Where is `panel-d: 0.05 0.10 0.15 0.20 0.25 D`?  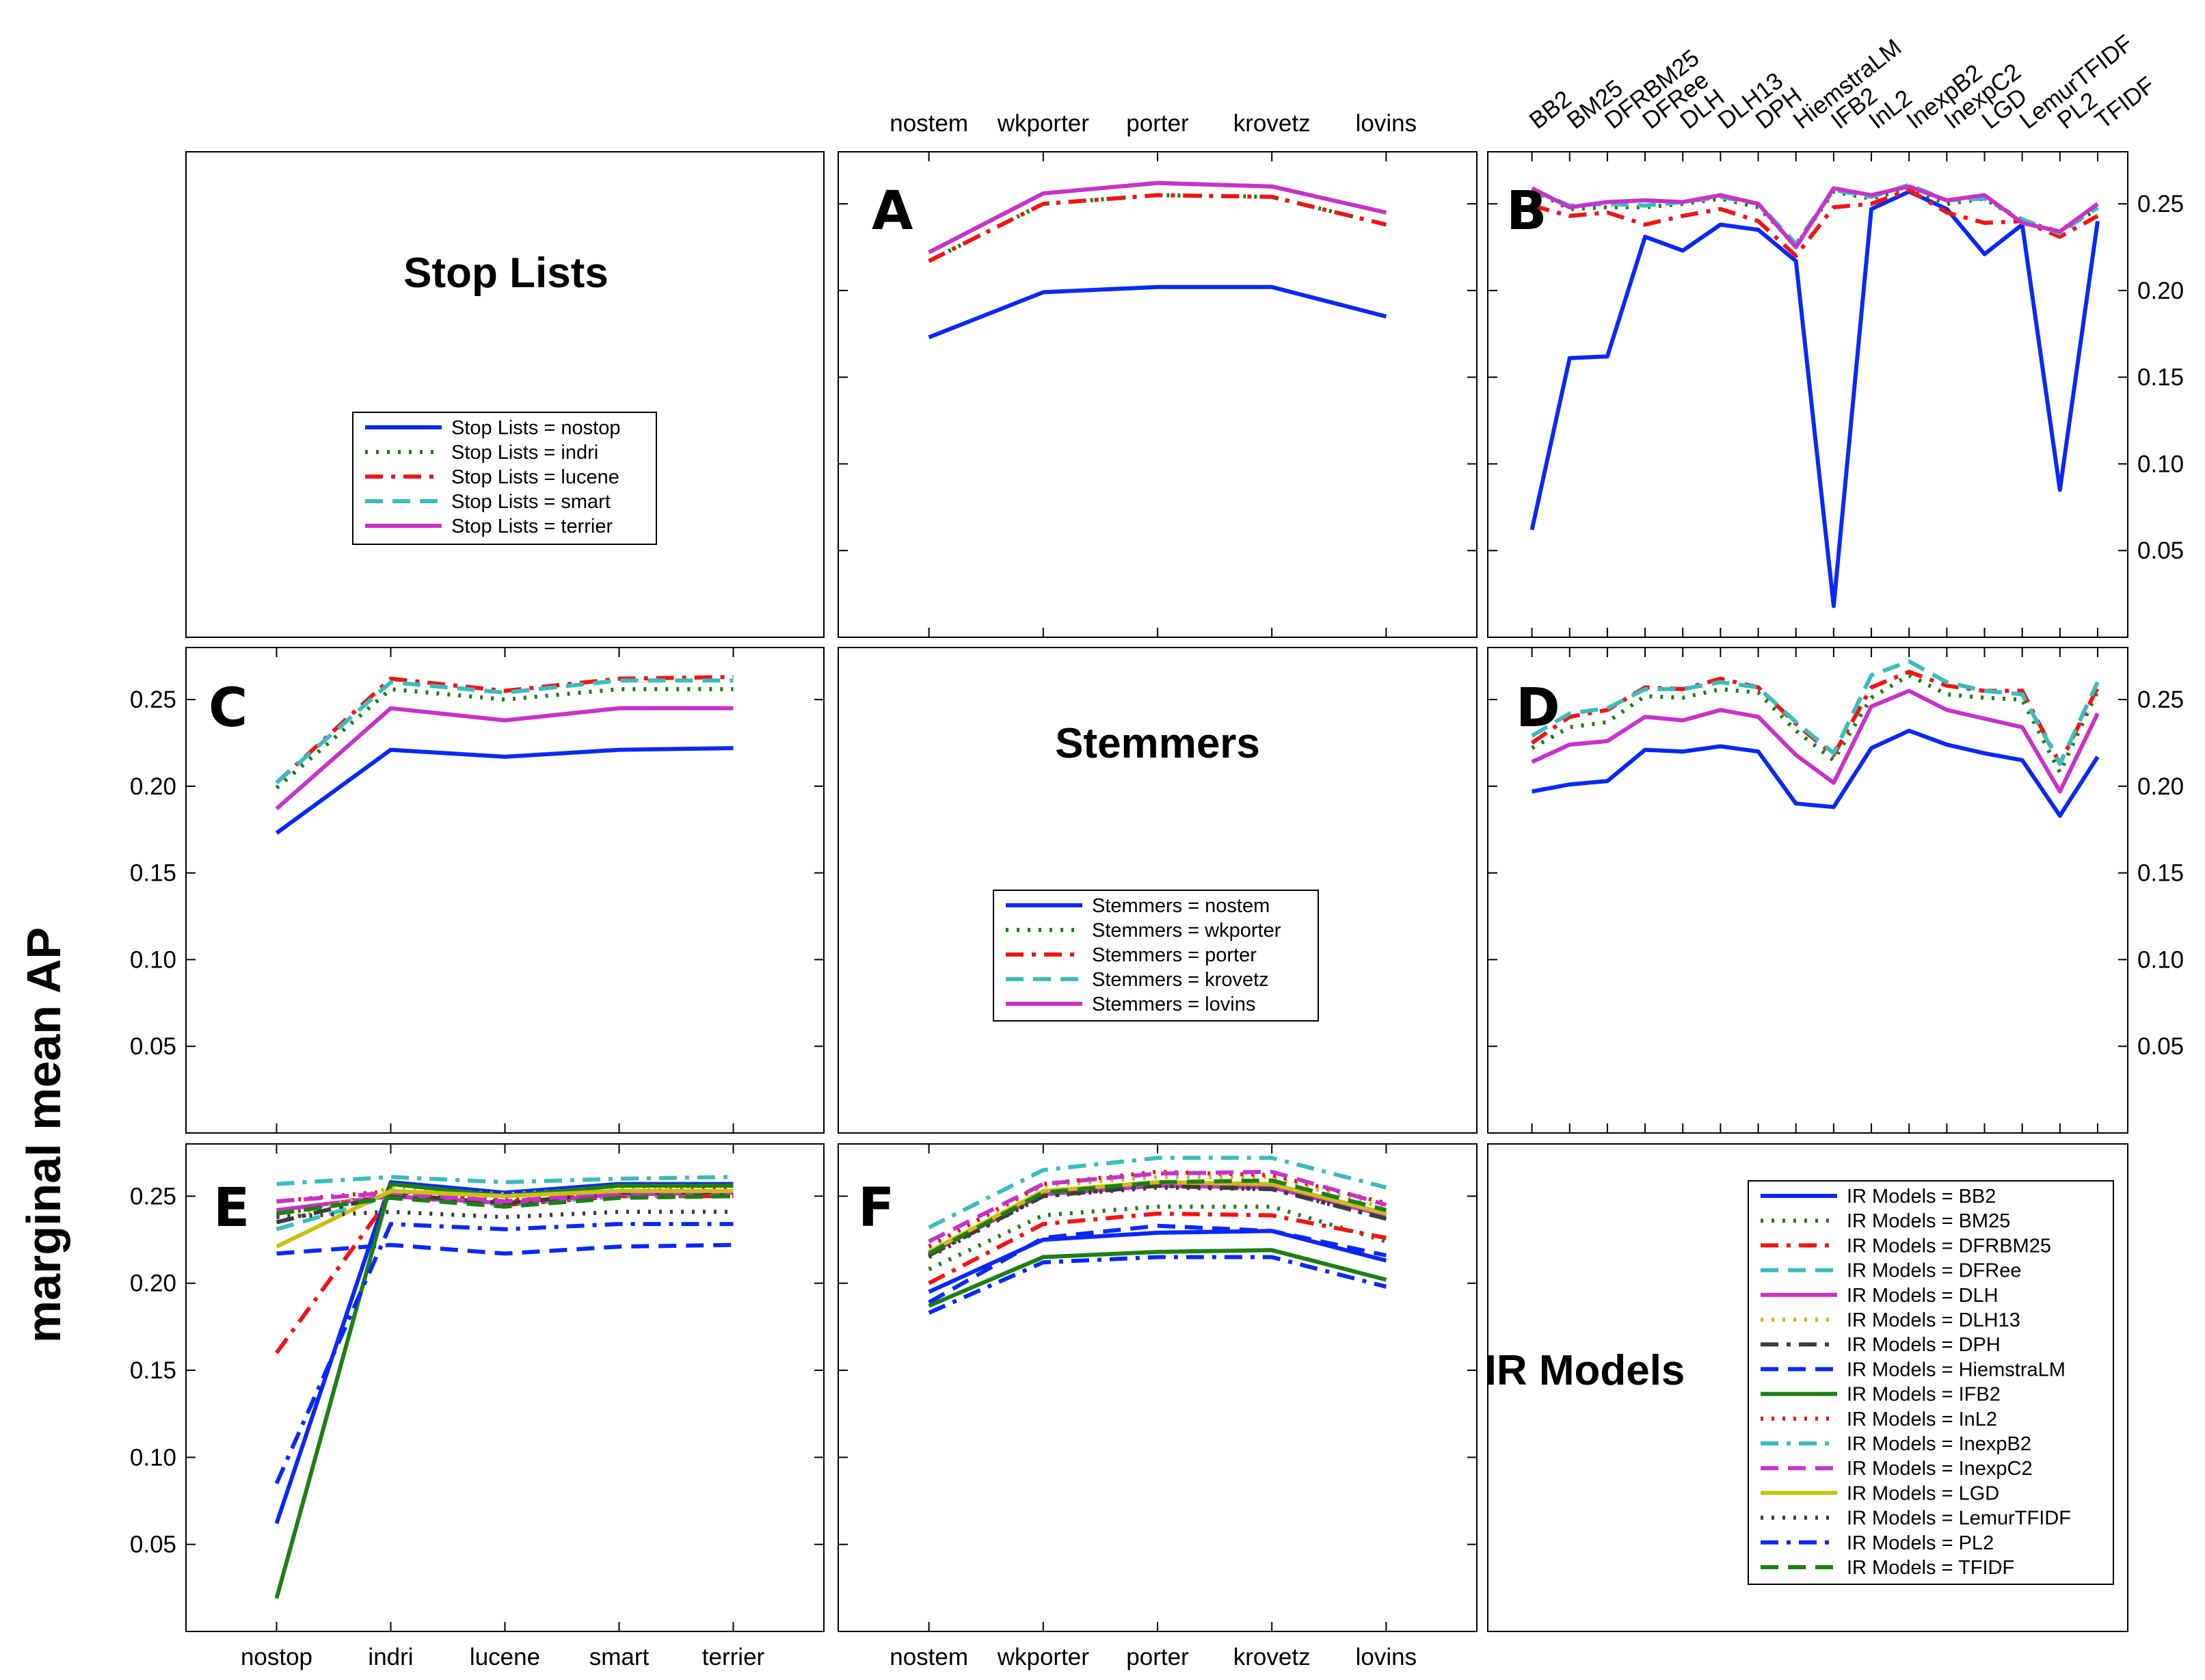
panel-d: 0.05 0.10 0.15 0.20 0.25 D is located at coordinates (1835, 890).